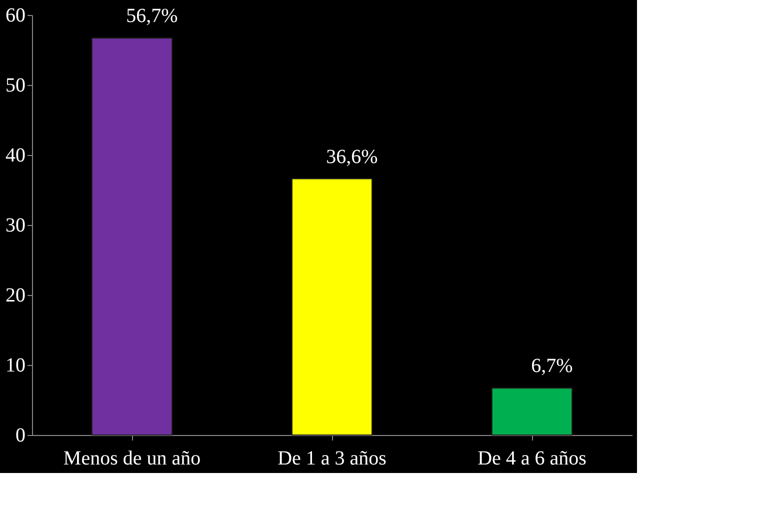  What do you see at coordinates (16, 85) in the screenshot?
I see `y-tick-label: 50` at bounding box center [16, 85].